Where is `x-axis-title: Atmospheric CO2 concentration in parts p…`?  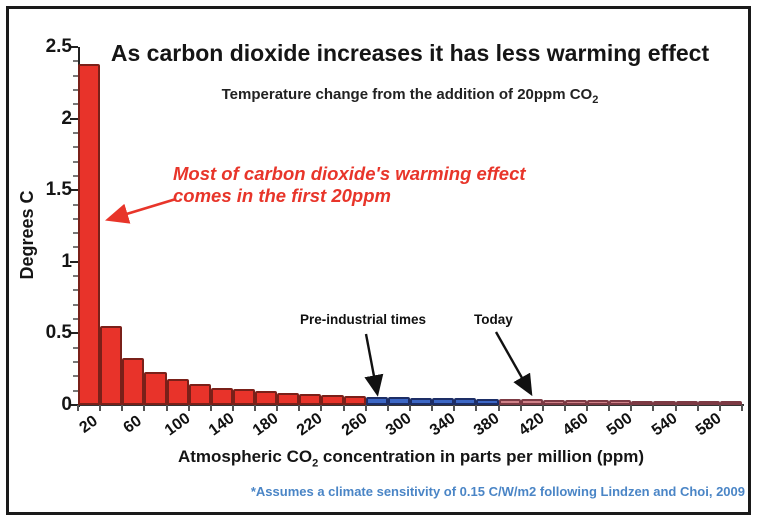
x-axis-title: Atmospheric CO2 concentration in parts p… is located at coordinates (411, 458).